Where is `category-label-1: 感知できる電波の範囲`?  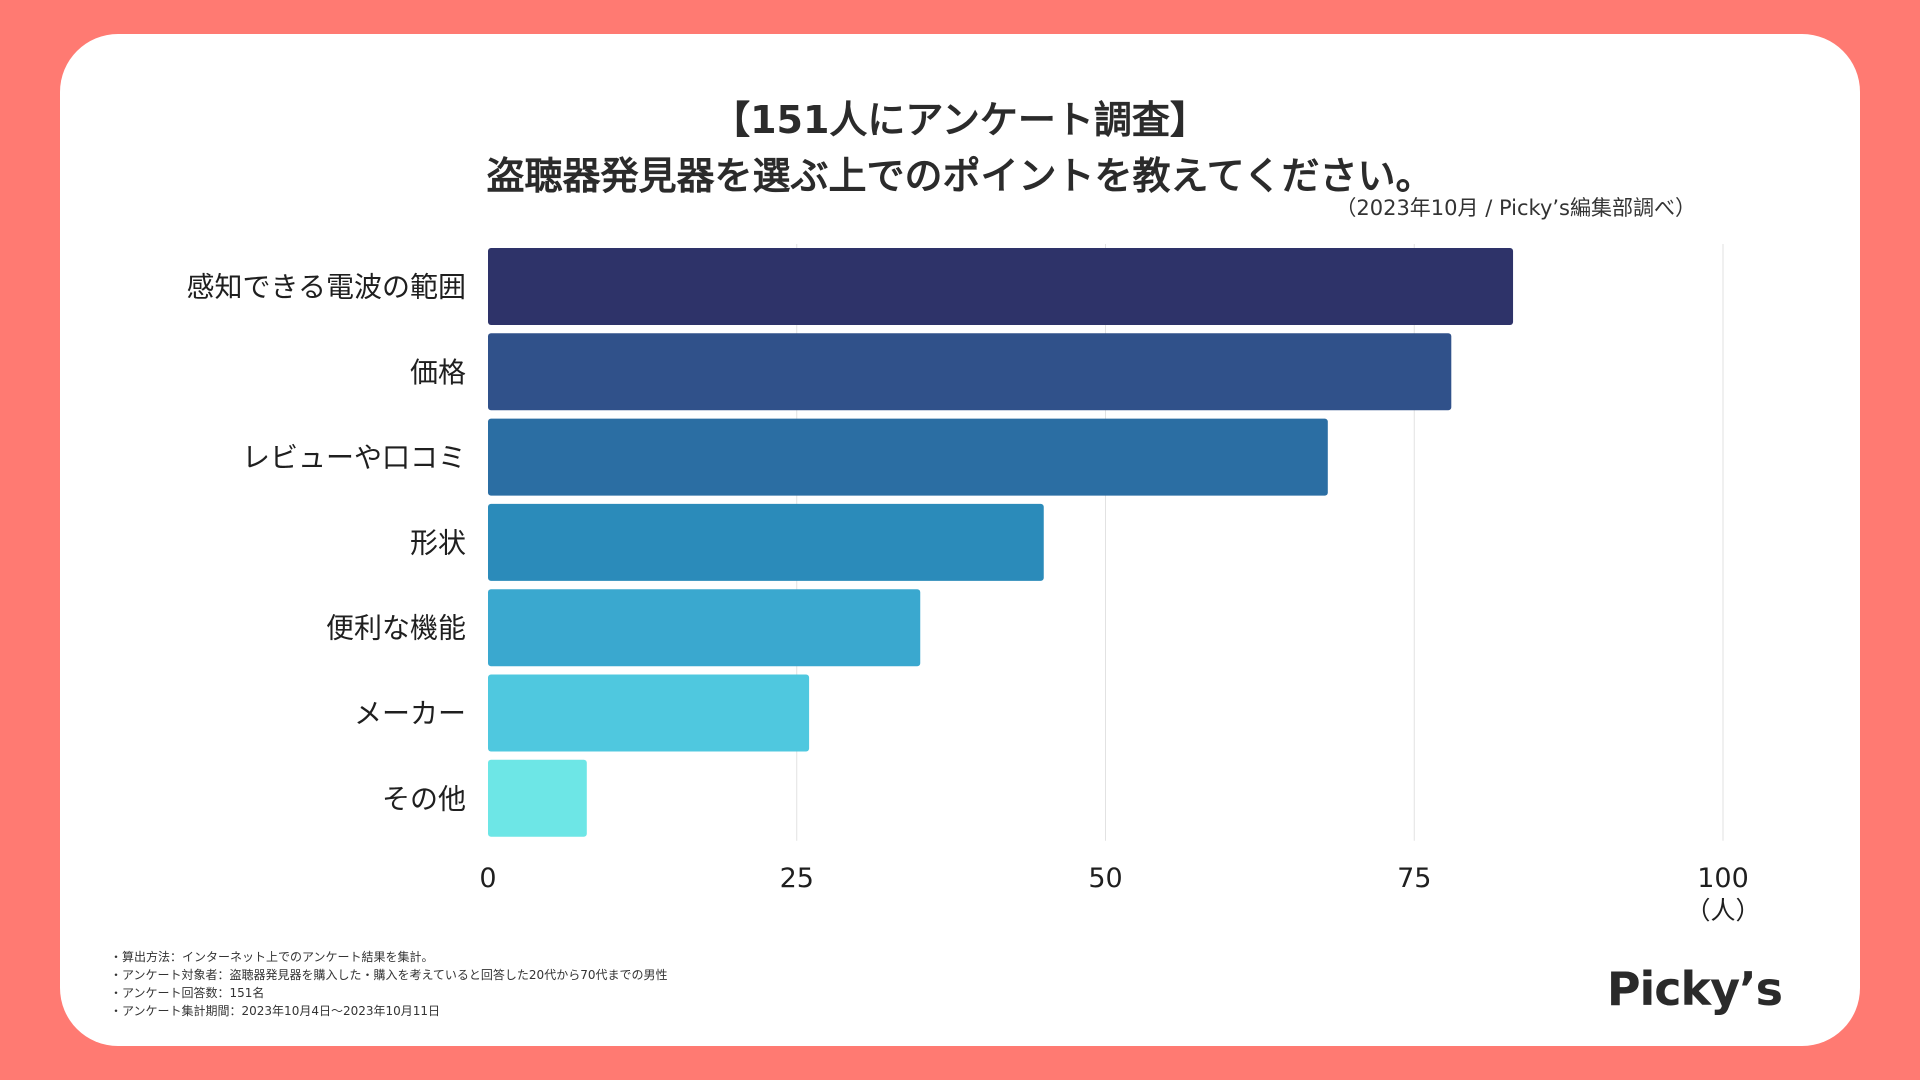
category-label-1: 感知できる電波の範囲 is located at coordinates (326, 287).